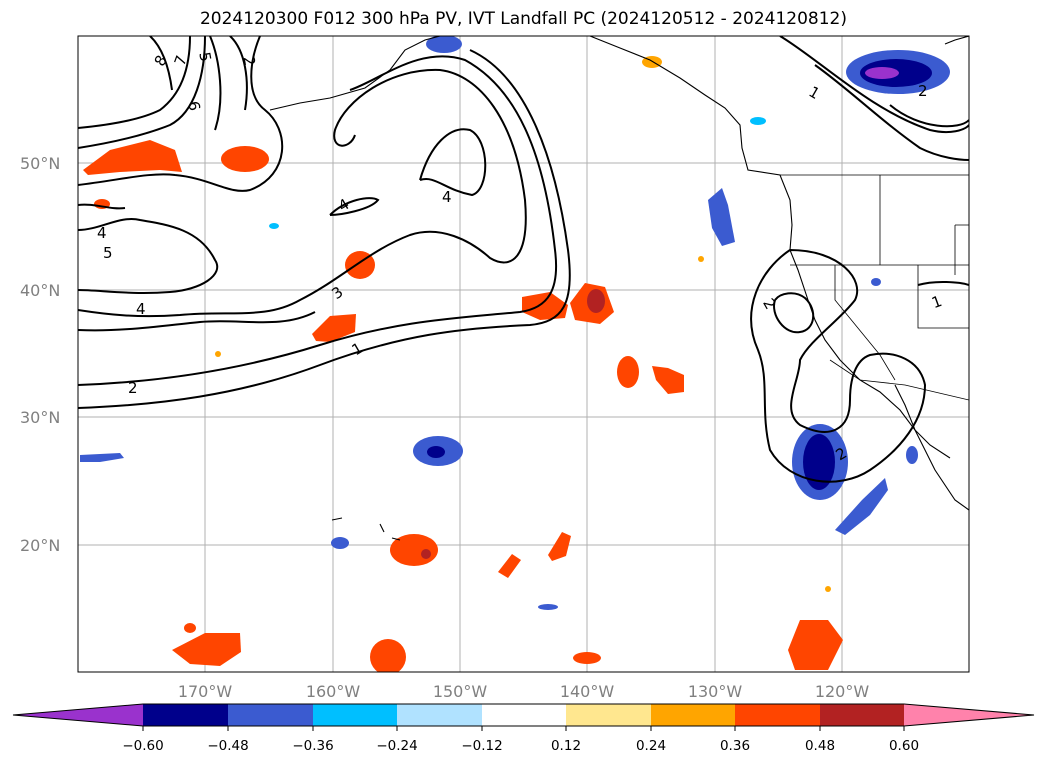 The image size is (1047, 765). Describe the element at coordinates (735, 746) in the screenshot. I see `colorbar-tick-label: 0.36` at that location.